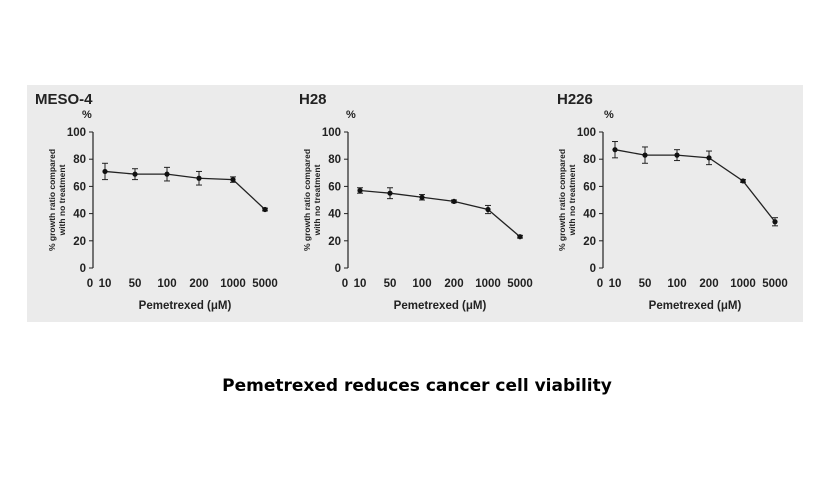 The width and height of the screenshot is (834, 502). Describe the element at coordinates (575, 99) in the screenshot. I see `chart-title: H226` at that location.